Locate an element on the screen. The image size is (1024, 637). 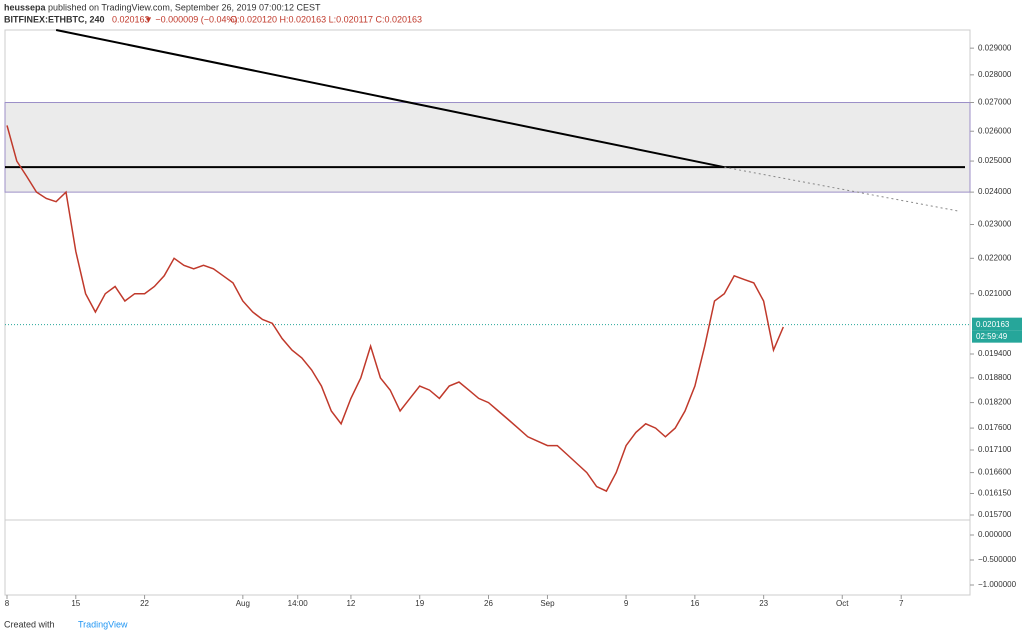
y-tick-label: 0.017100 is located at coordinates (995, 449).